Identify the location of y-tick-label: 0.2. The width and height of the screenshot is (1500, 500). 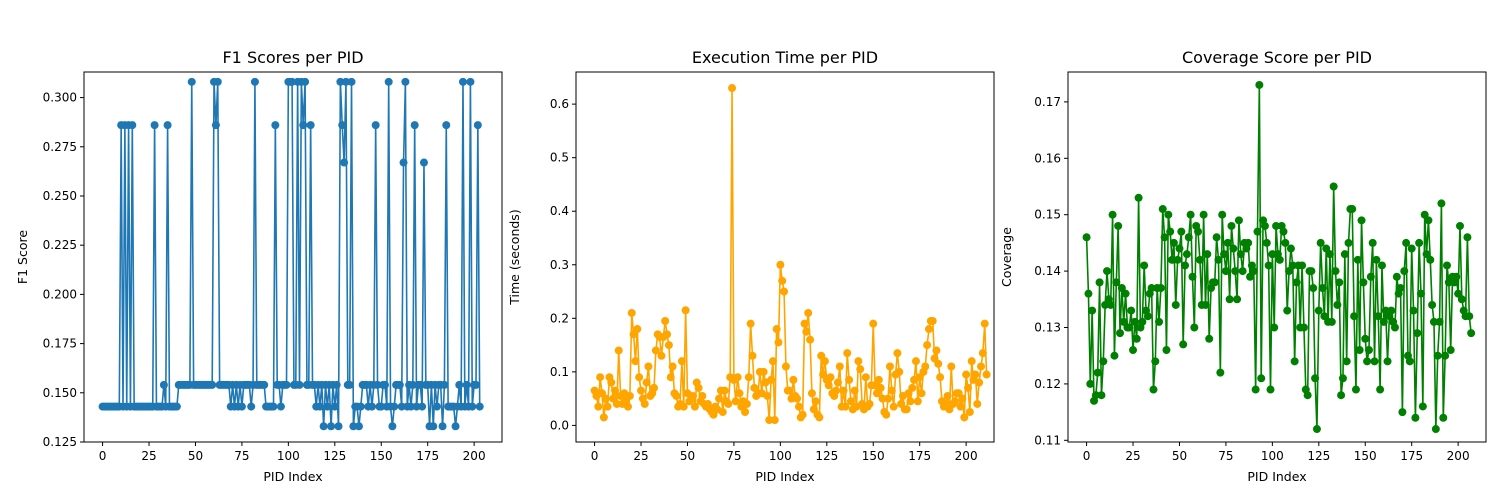
(559, 318).